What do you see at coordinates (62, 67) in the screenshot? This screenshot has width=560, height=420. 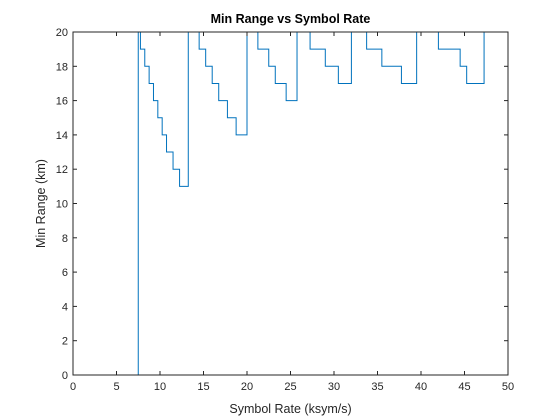 I see `y-tick-label: 18` at bounding box center [62, 67].